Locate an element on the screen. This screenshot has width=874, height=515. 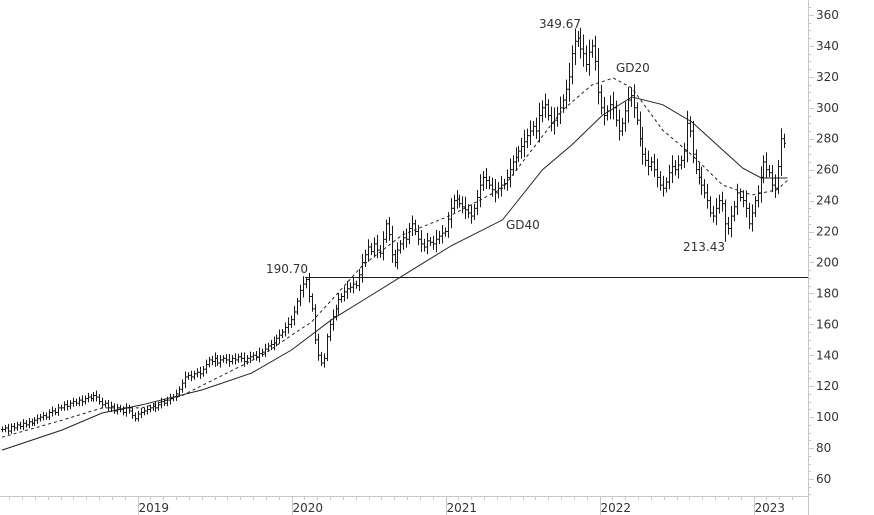
x-tick-label: 2021 is located at coordinates (462, 508).